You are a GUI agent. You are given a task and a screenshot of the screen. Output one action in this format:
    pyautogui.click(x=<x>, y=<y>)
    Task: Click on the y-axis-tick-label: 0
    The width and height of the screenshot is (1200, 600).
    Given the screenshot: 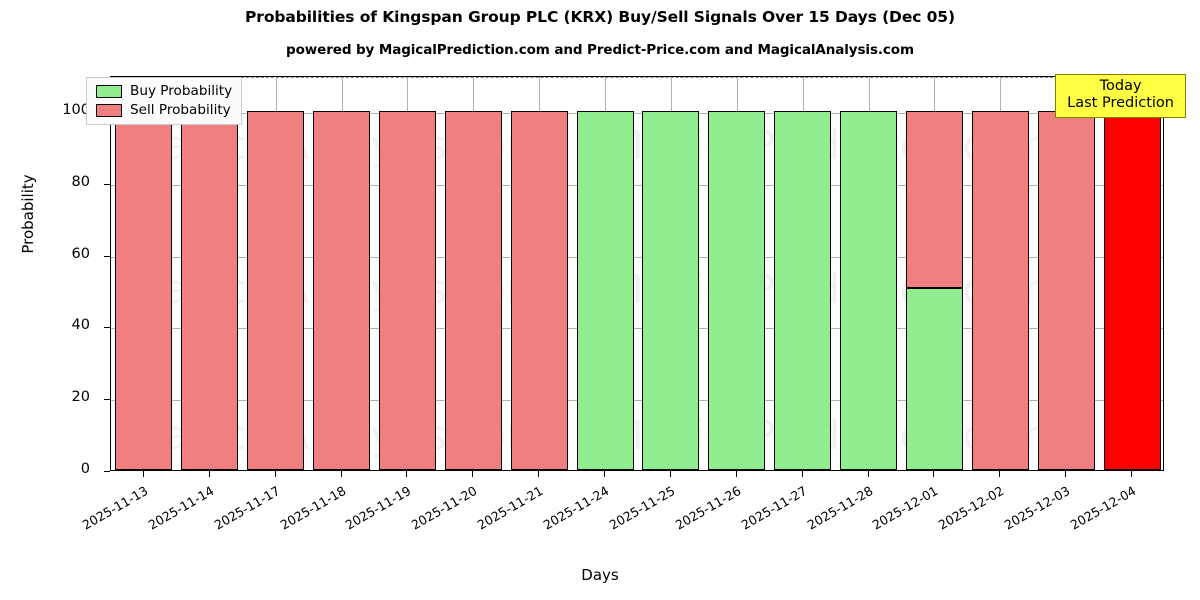 What is the action you would take?
    pyautogui.click(x=85, y=469)
    